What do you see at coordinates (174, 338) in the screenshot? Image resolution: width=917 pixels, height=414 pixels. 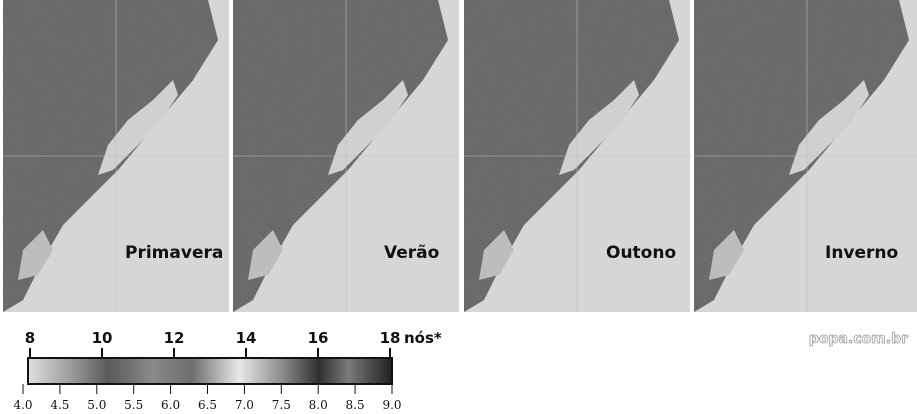 I see `scale-top-label: 12` at bounding box center [174, 338].